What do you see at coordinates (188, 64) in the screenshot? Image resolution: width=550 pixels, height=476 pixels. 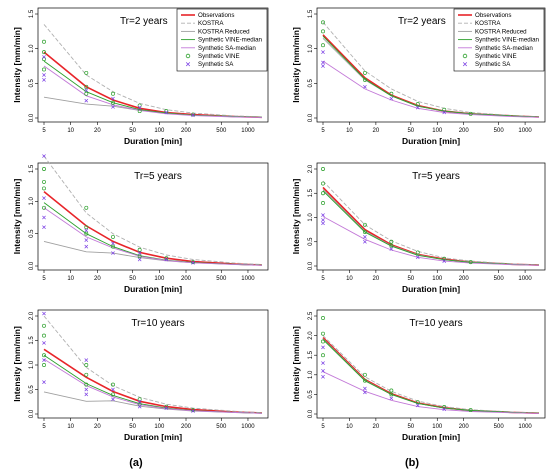 I see `legend-swatch` at bounding box center [188, 64].